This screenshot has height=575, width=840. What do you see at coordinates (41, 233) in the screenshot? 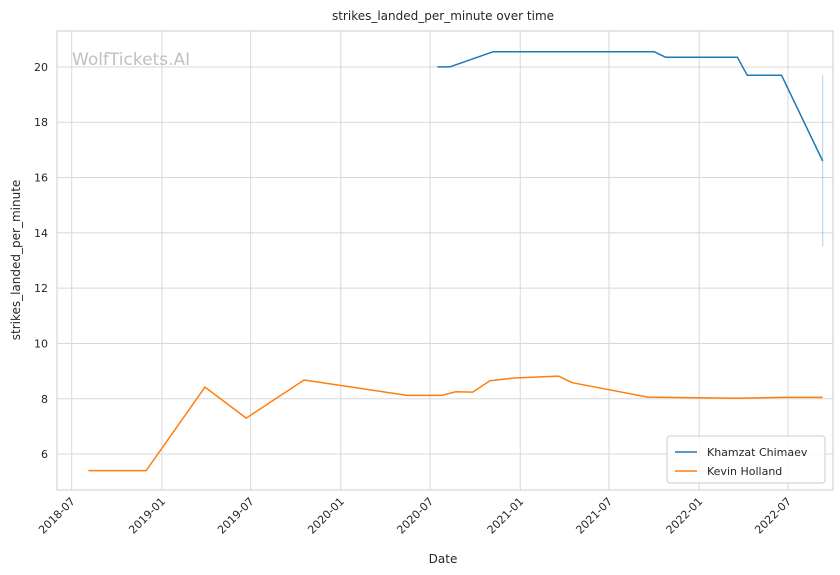
I see `y-tick-label: 14` at bounding box center [41, 233].